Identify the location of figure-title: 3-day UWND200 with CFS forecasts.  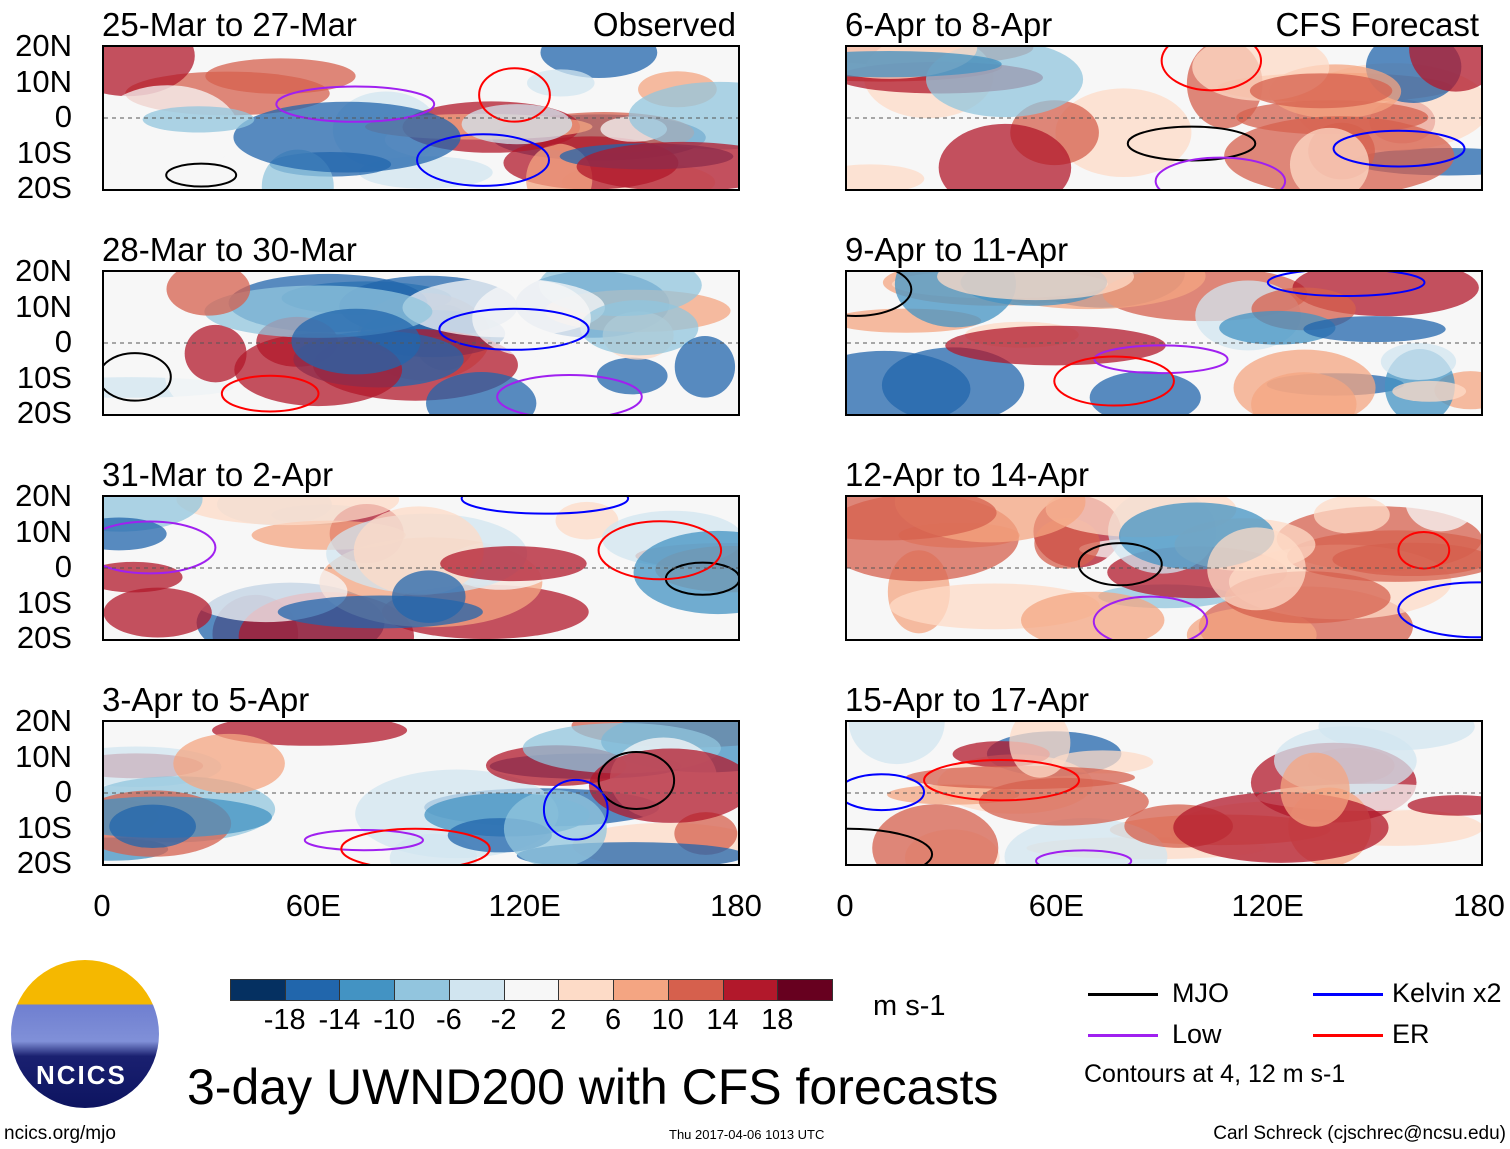
(593, 1087).